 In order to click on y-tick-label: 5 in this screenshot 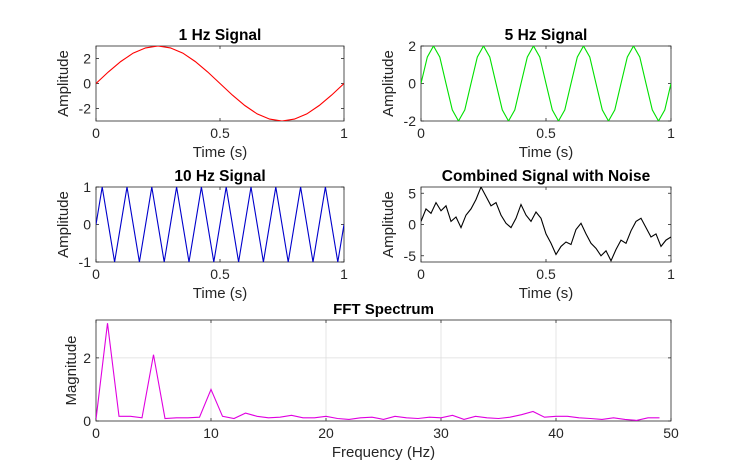, I will do `click(412, 193)`.